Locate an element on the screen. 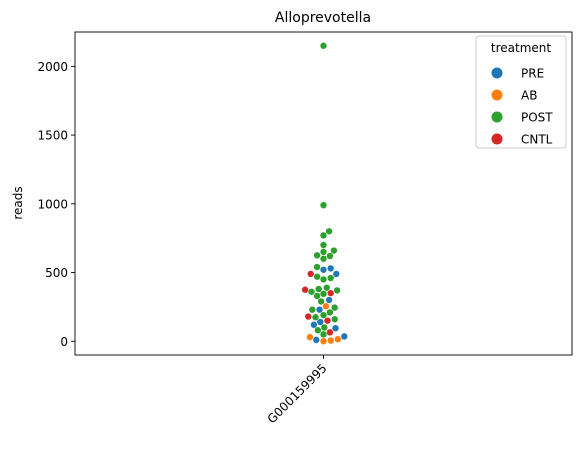  legend-label-post: POST is located at coordinates (537, 118).